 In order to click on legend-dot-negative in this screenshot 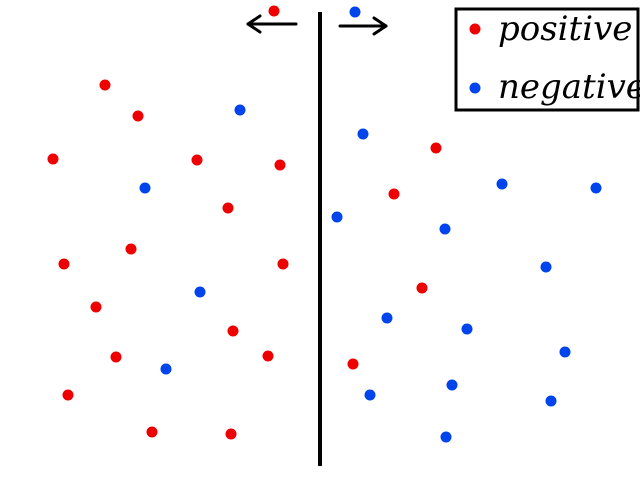, I will do `click(475, 88)`.